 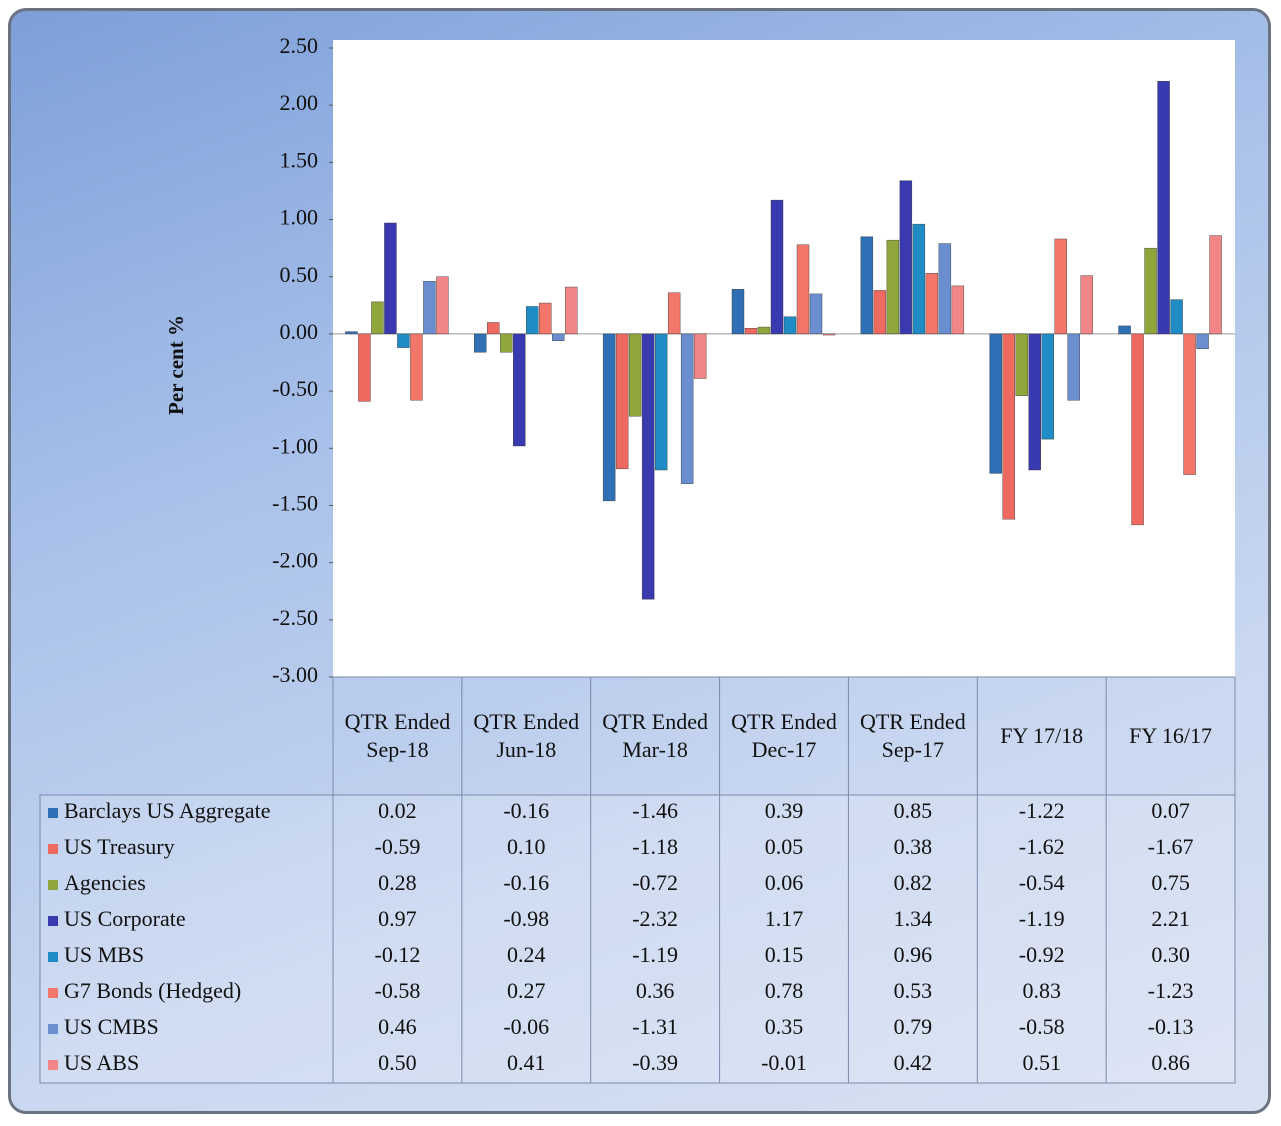 I want to click on y-tick-label: -3.00, so click(x=295, y=674).